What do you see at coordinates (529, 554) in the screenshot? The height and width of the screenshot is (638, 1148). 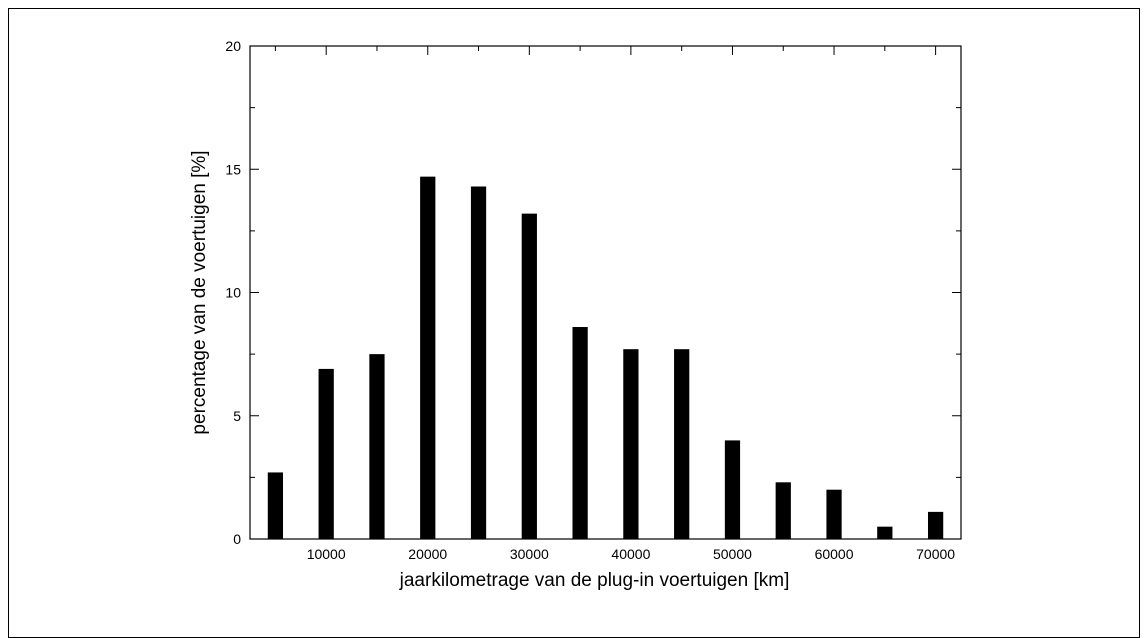 I see `x-tick-label: 30000` at bounding box center [529, 554].